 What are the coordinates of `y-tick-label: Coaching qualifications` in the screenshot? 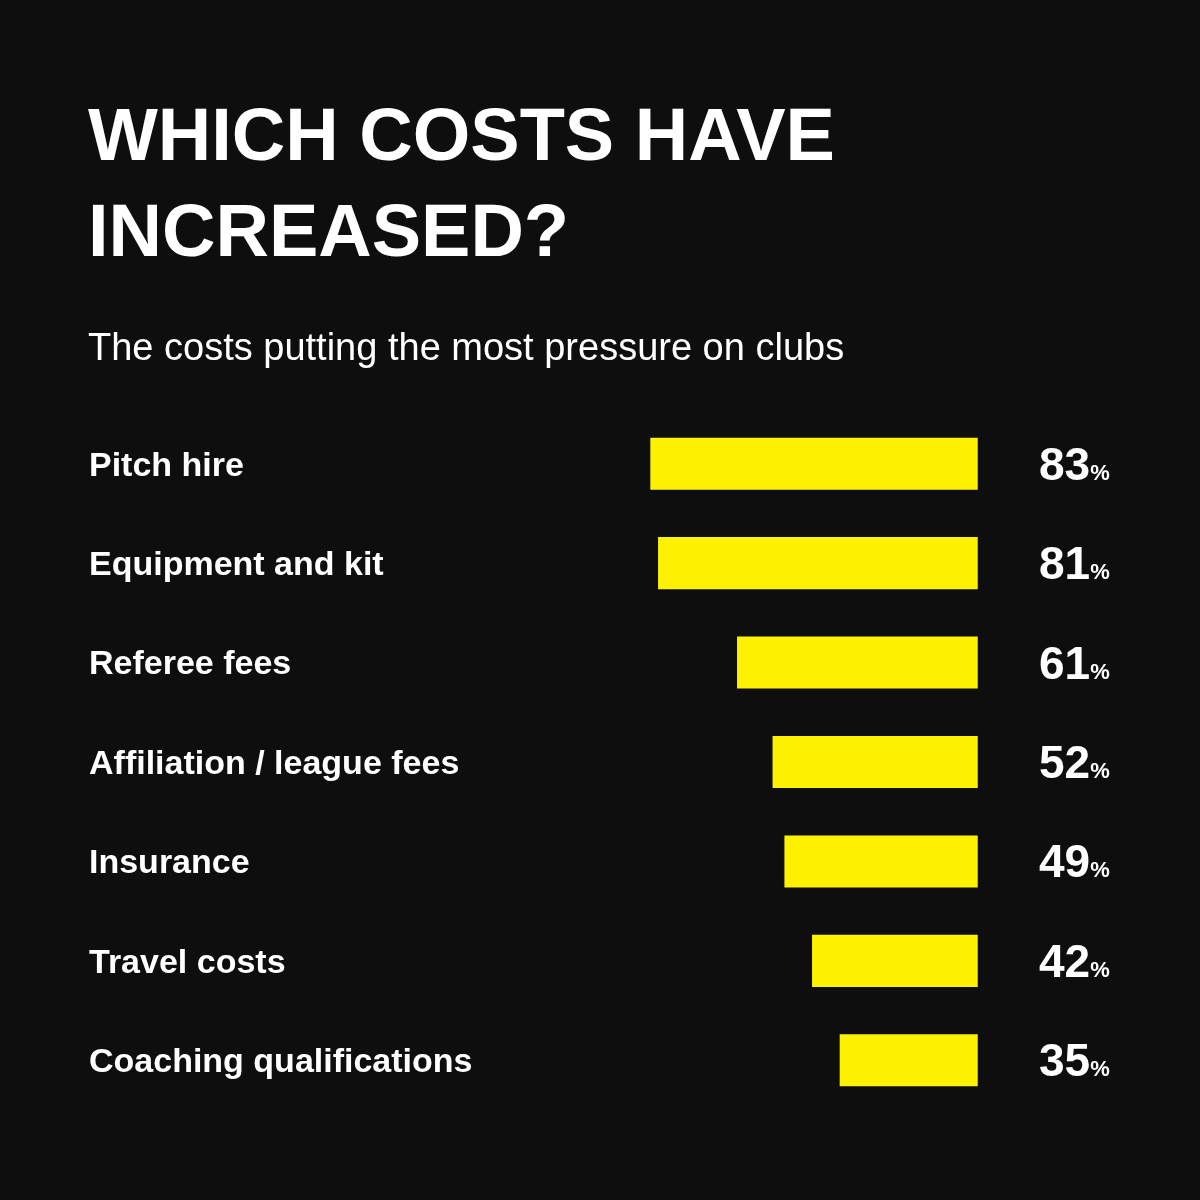 It's located at (281, 1060).